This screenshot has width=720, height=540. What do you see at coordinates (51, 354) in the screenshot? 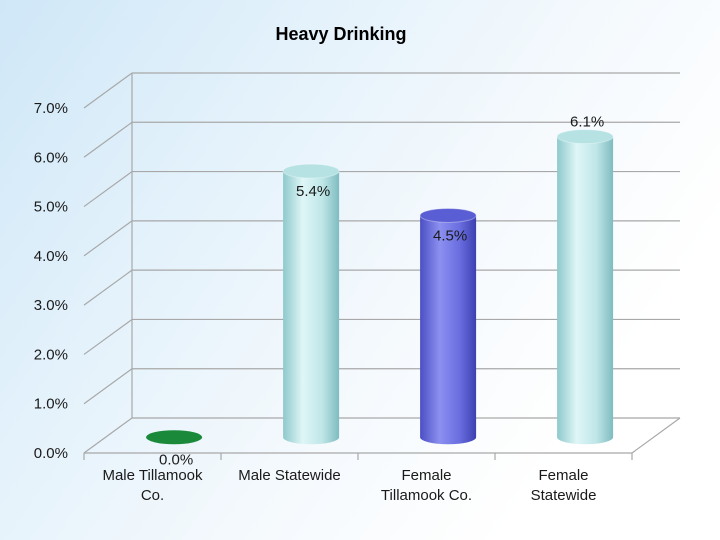
I see `y-tick-label: 2.0%` at bounding box center [51, 354].